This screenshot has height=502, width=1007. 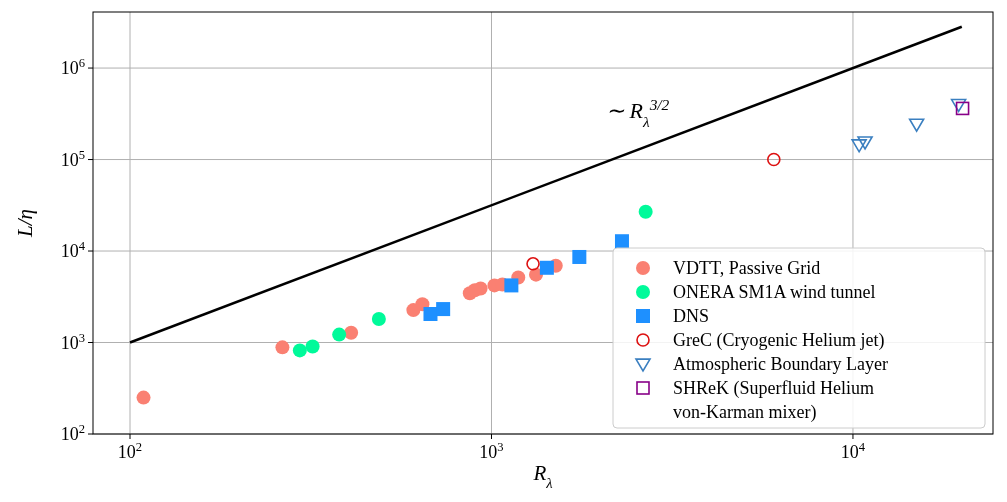 I want to click on legend-label: DNS, so click(x=691, y=316).